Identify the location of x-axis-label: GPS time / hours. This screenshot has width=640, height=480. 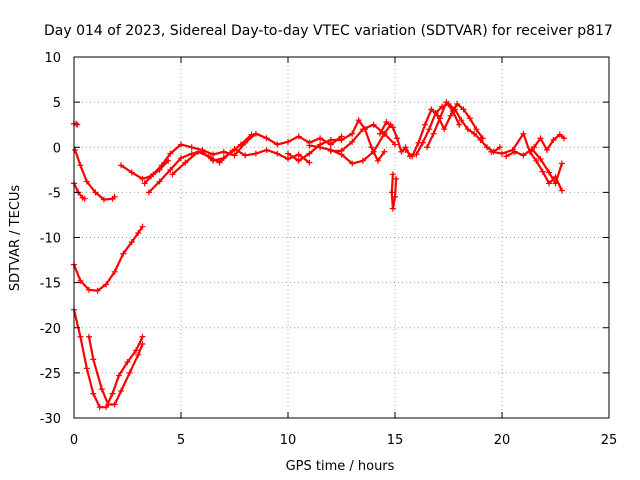
(340, 466).